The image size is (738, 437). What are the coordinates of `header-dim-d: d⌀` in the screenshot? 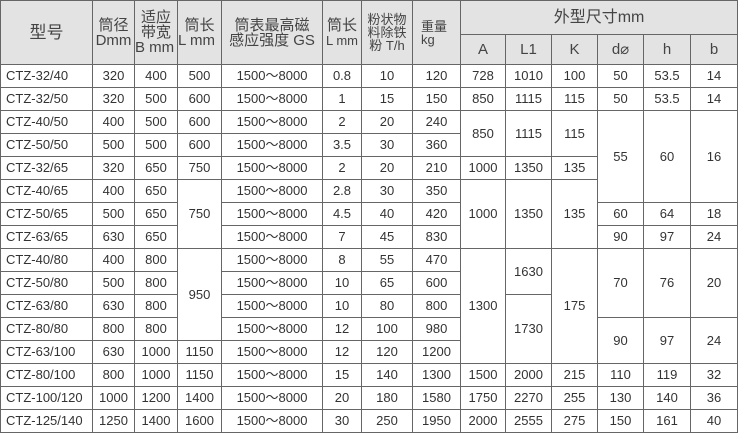 It's located at (620, 49).